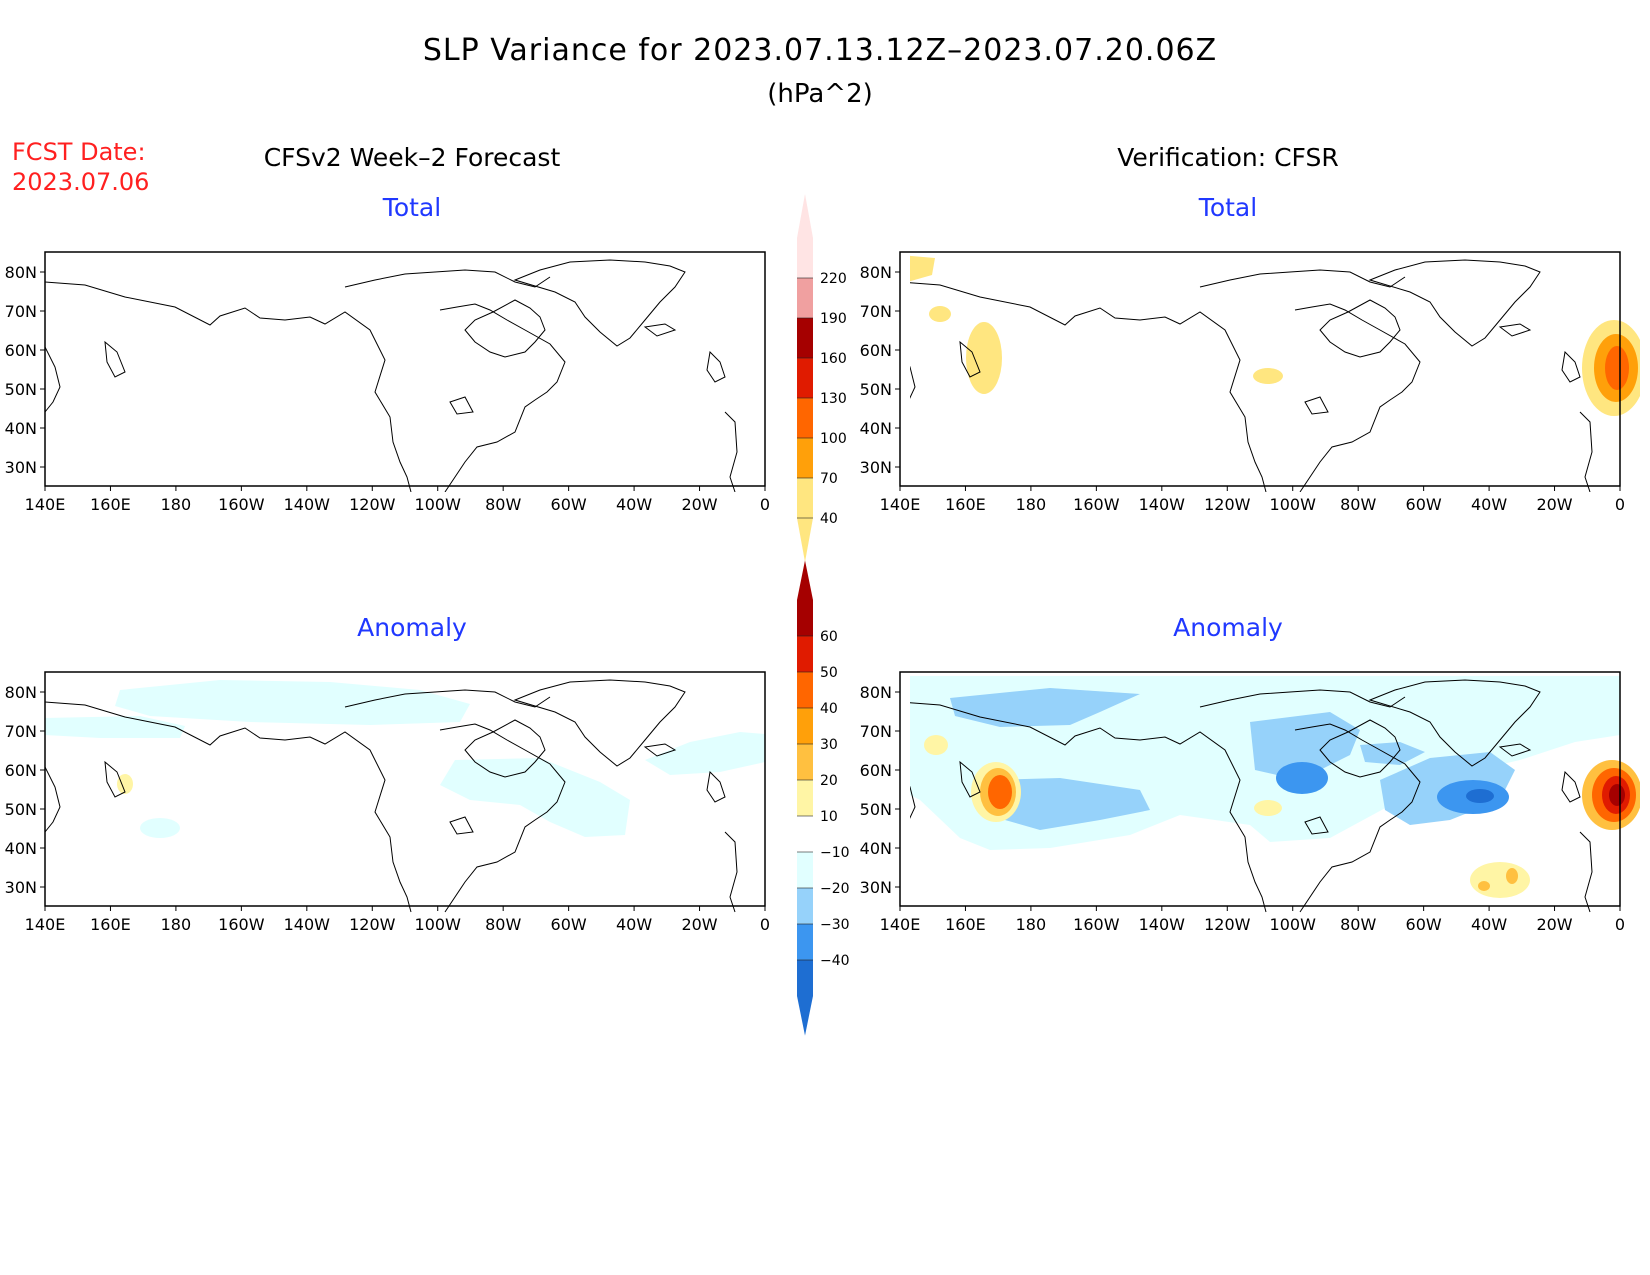  Describe the element at coordinates (833, 359) in the screenshot. I see `colorbar-total-label: 160` at that location.